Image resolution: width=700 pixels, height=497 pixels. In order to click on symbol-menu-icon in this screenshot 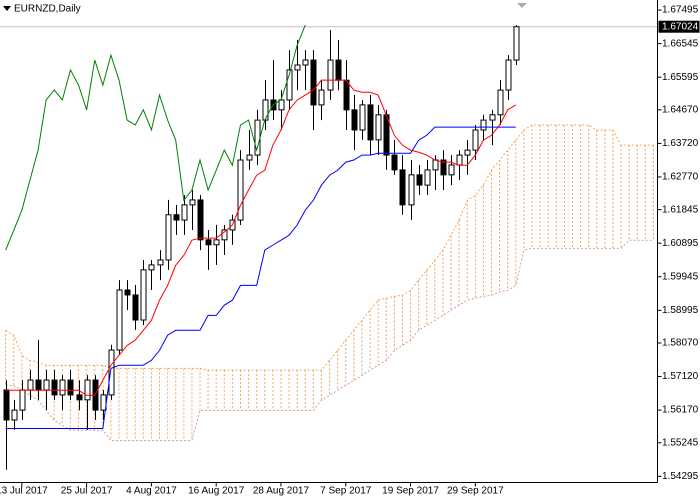, I will do `click(7, 8)`.